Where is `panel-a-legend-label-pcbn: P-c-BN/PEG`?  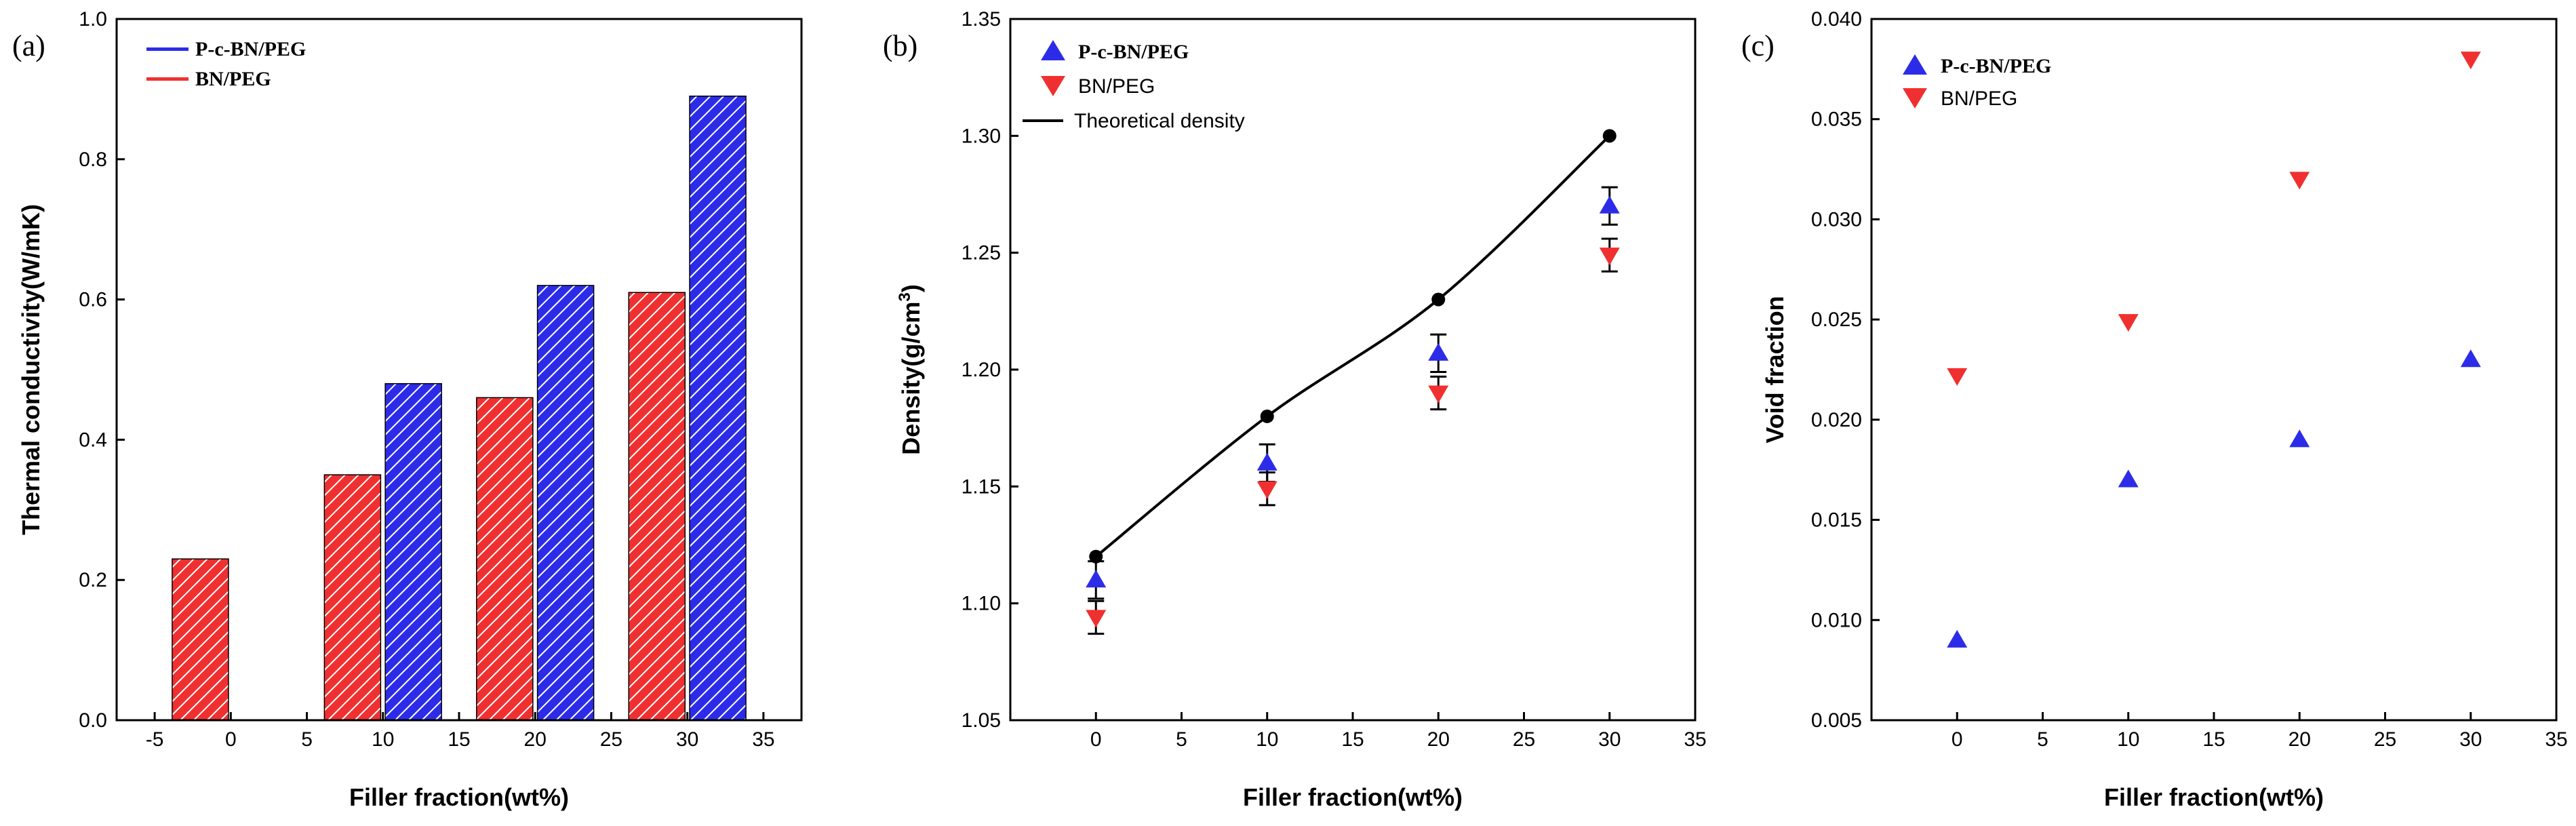 panel-a-legend-label-pcbn: P-c-BN/PEG is located at coordinates (250, 49).